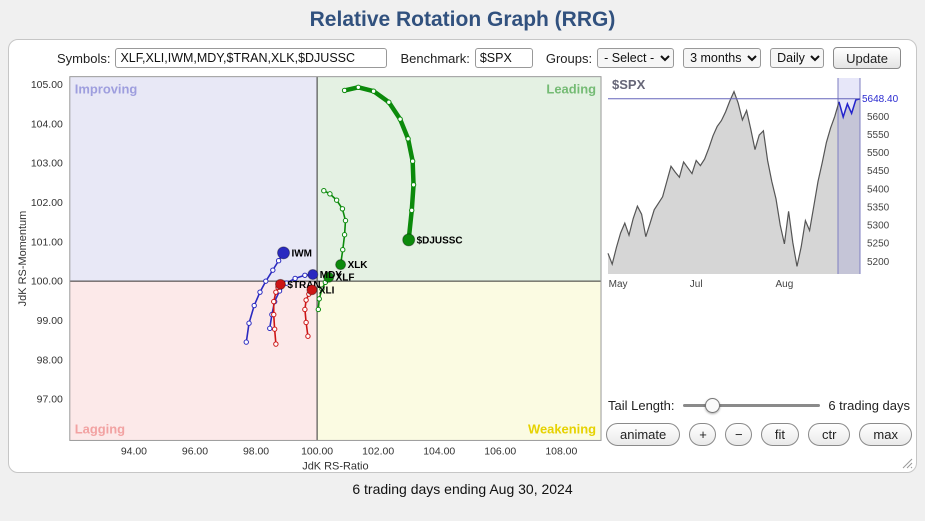  I want to click on symbols-input, so click(251, 58).